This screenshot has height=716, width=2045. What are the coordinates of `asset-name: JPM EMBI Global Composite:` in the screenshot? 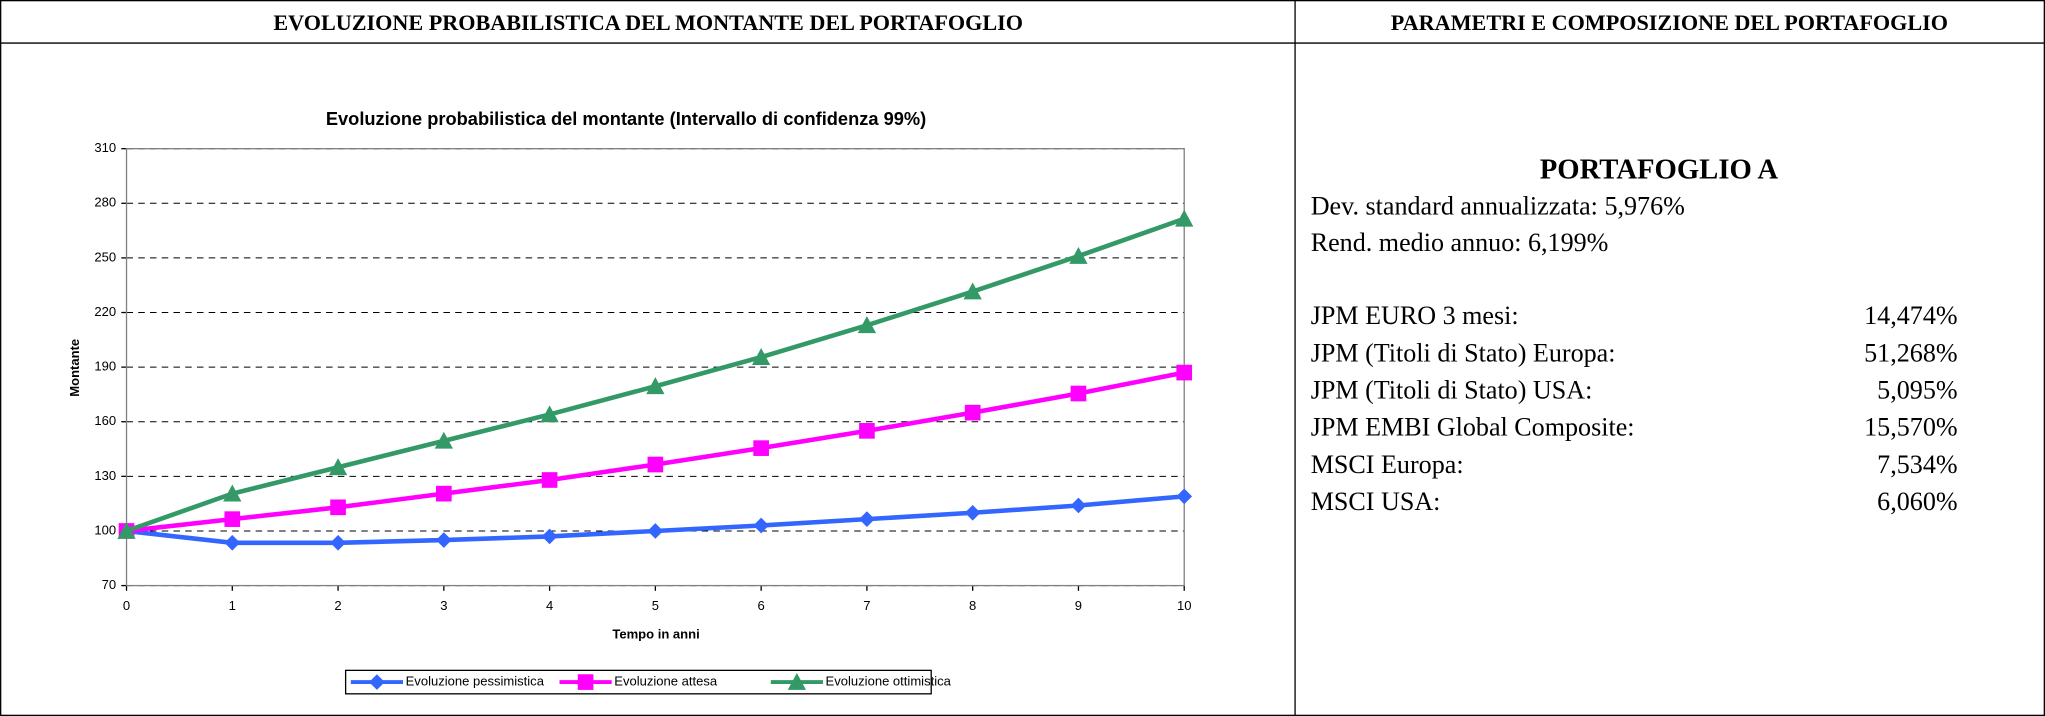 It's located at (1473, 427).